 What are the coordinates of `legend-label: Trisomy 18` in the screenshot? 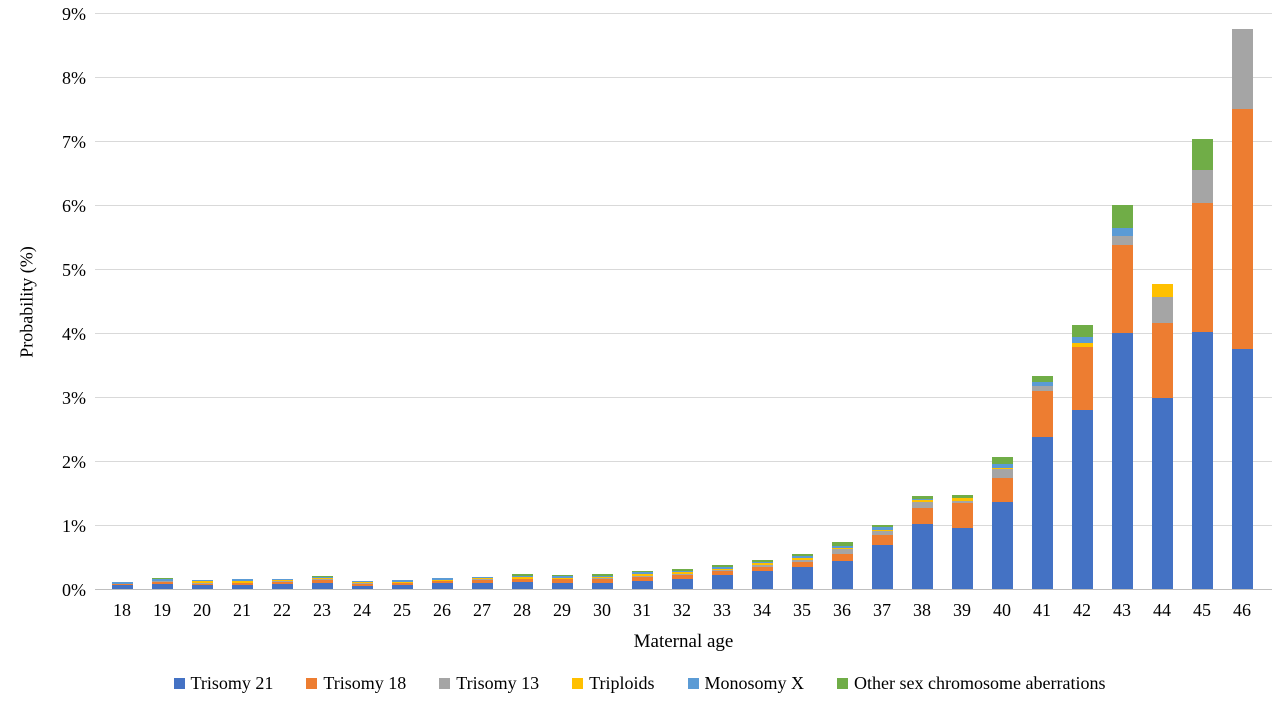 It's located at (365, 683).